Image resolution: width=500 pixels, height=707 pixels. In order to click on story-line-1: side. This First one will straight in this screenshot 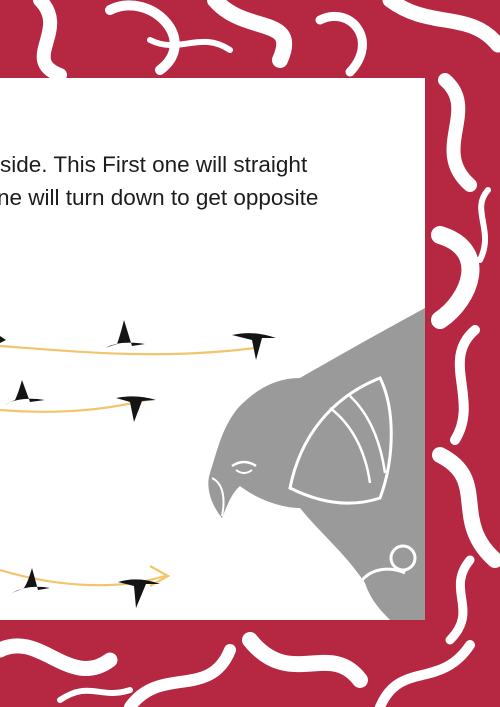, I will do `click(154, 164)`.